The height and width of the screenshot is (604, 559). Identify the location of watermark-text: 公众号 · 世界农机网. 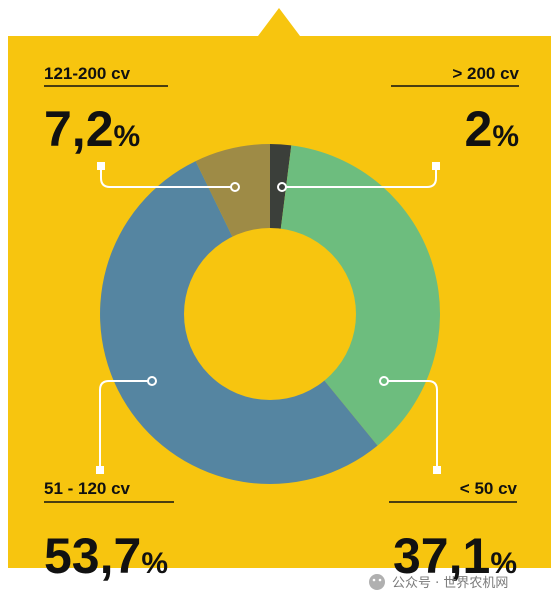
(450, 583).